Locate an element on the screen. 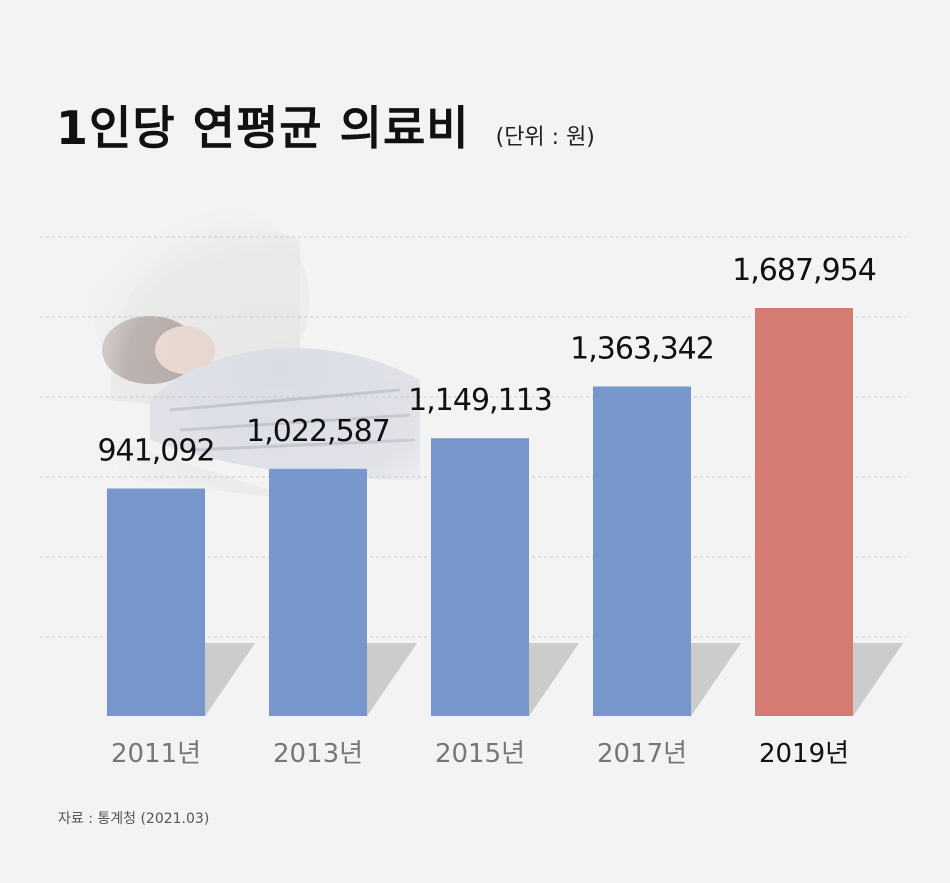 The width and height of the screenshot is (950, 883). category-labels: 2011년 2013년 2015년 2017년 2019년 is located at coordinates (480, 754).